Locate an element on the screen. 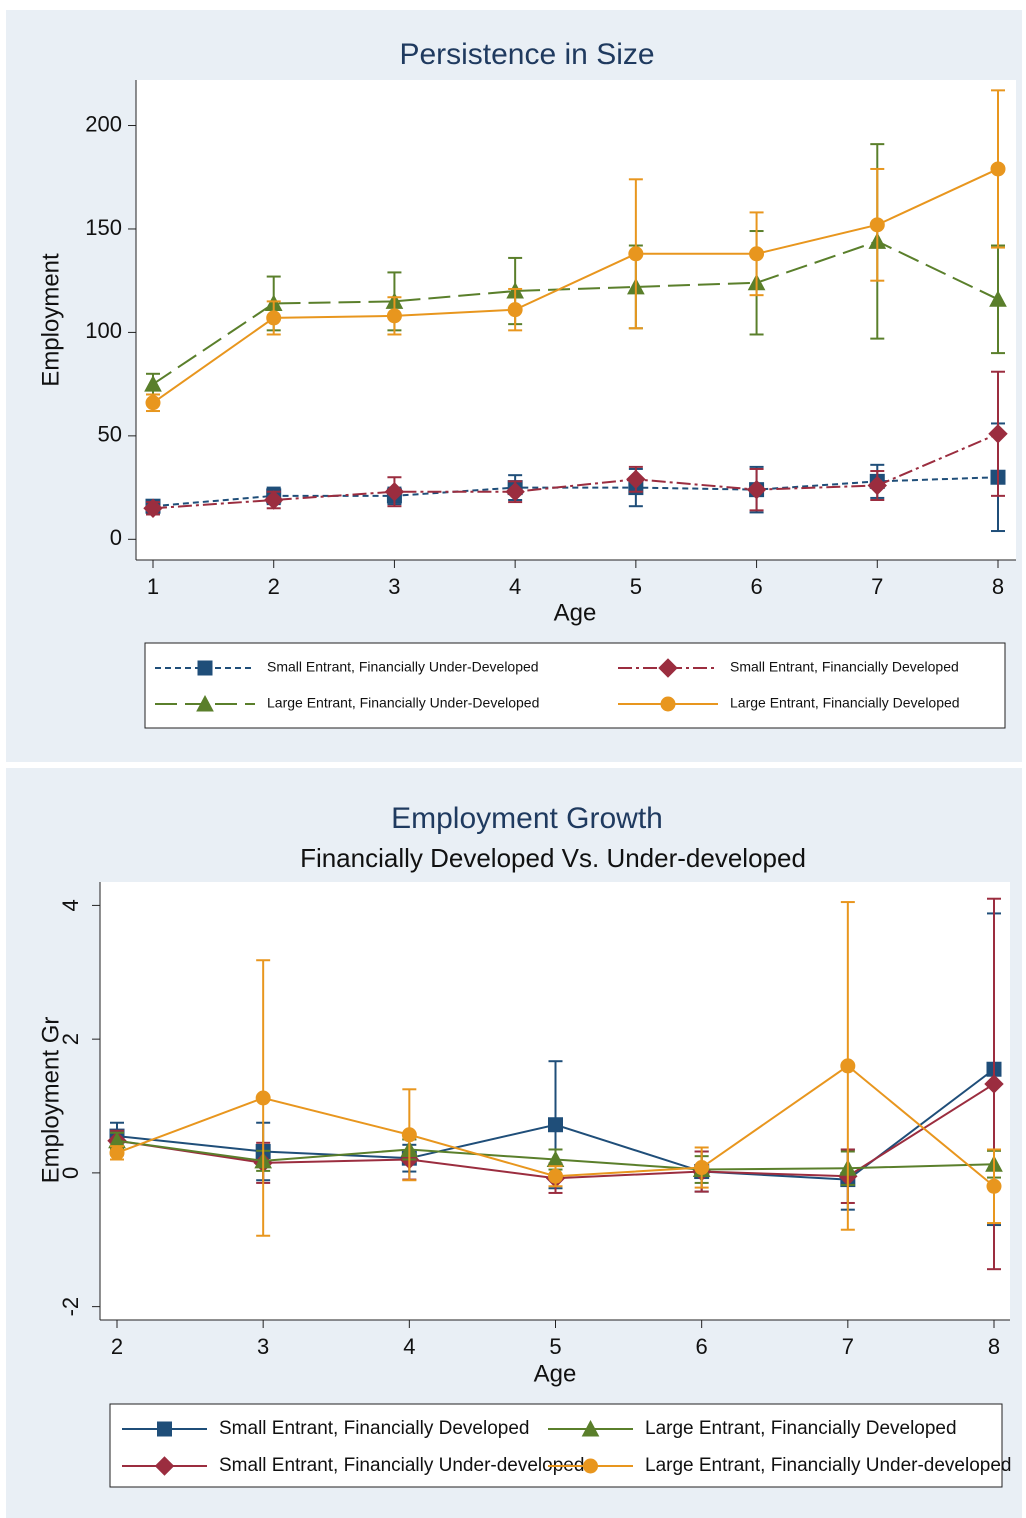 The height and width of the screenshot is (1518, 1026). x-tick-label: 1 is located at coordinates (153, 586).